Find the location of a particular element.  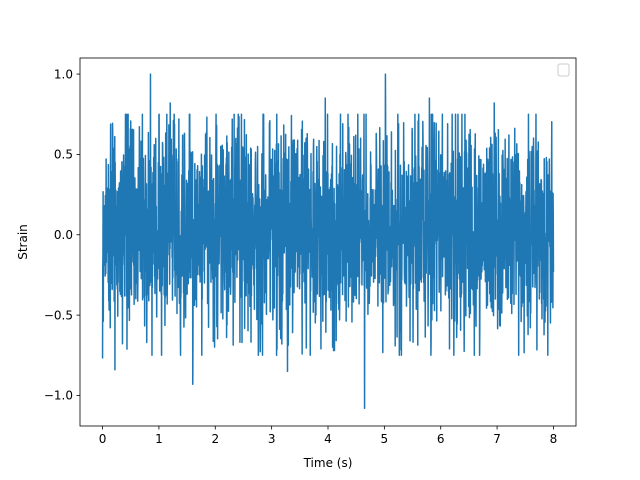

x-tick-label: 0 is located at coordinates (103, 439).